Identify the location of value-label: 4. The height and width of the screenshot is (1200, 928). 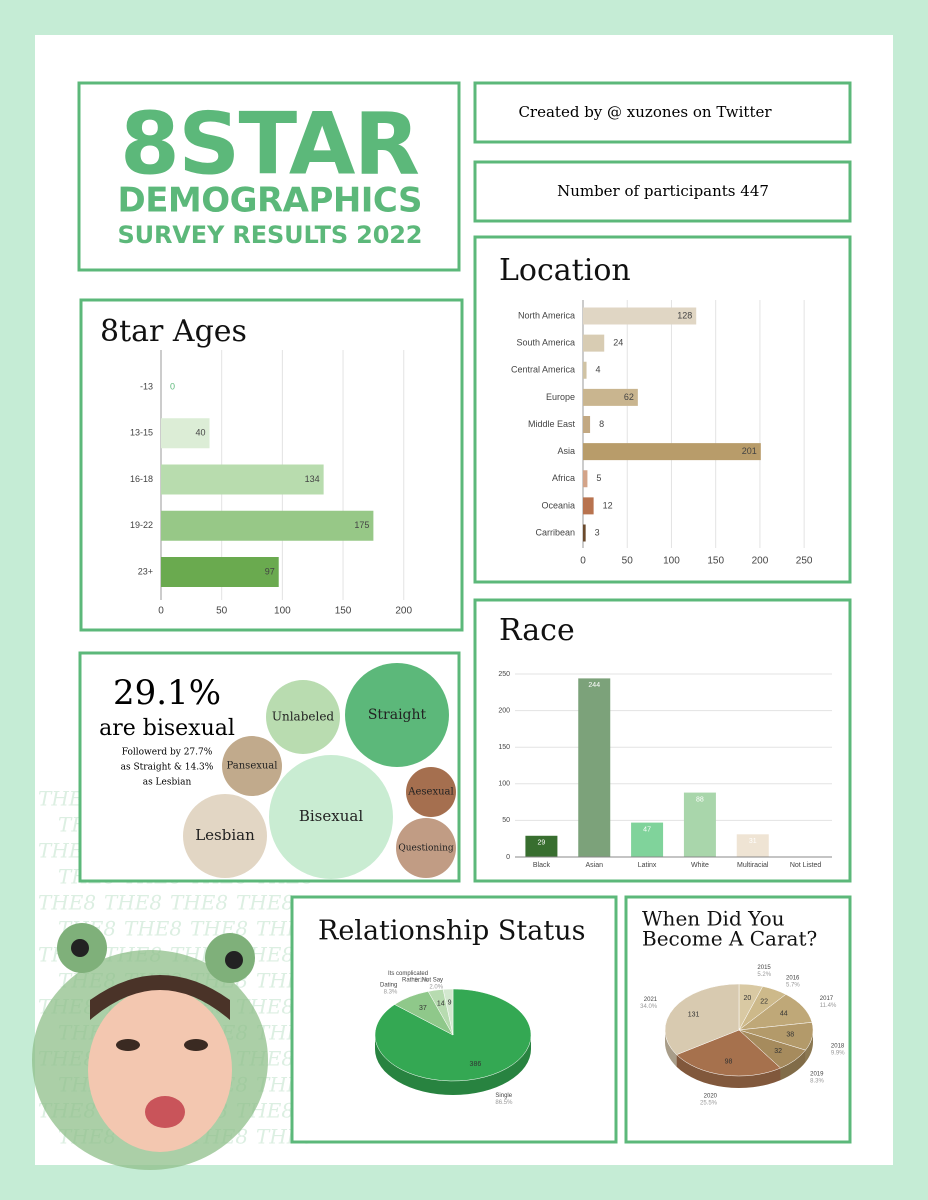
(598, 370).